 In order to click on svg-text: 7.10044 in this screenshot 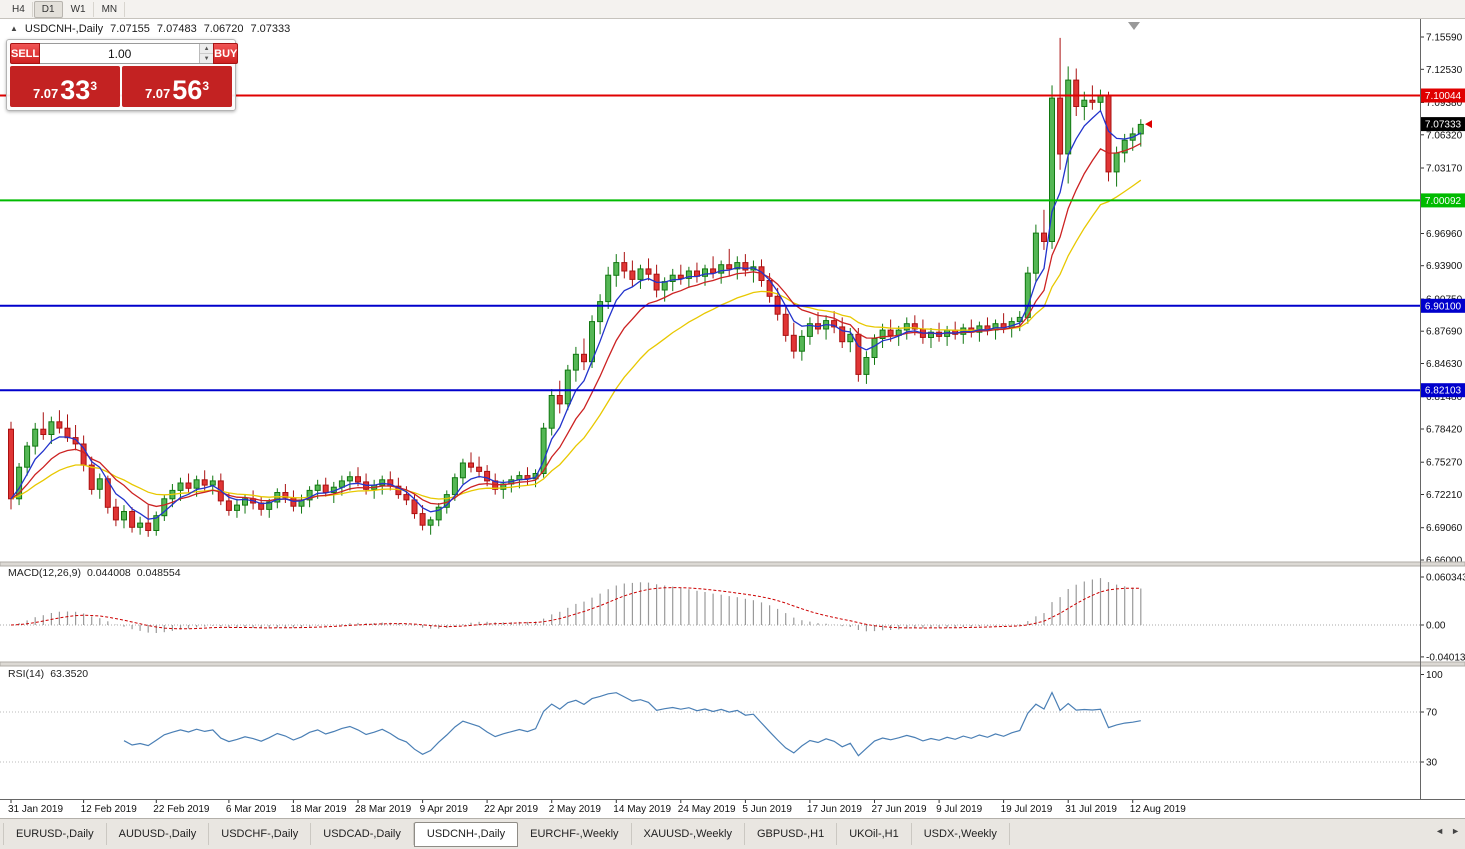, I will do `click(1443, 96)`.